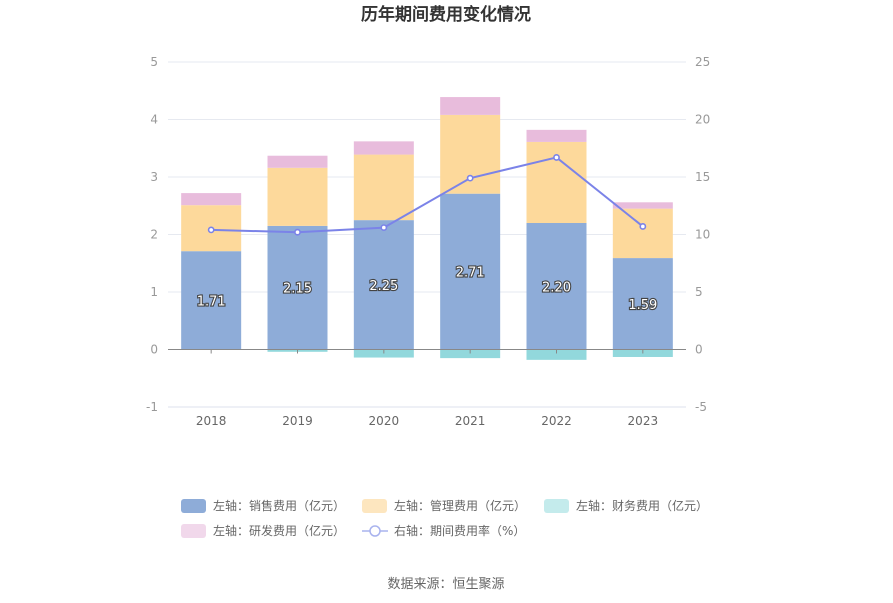  What do you see at coordinates (384, 227) in the screenshot?
I see `rate-point-2020` at bounding box center [384, 227].